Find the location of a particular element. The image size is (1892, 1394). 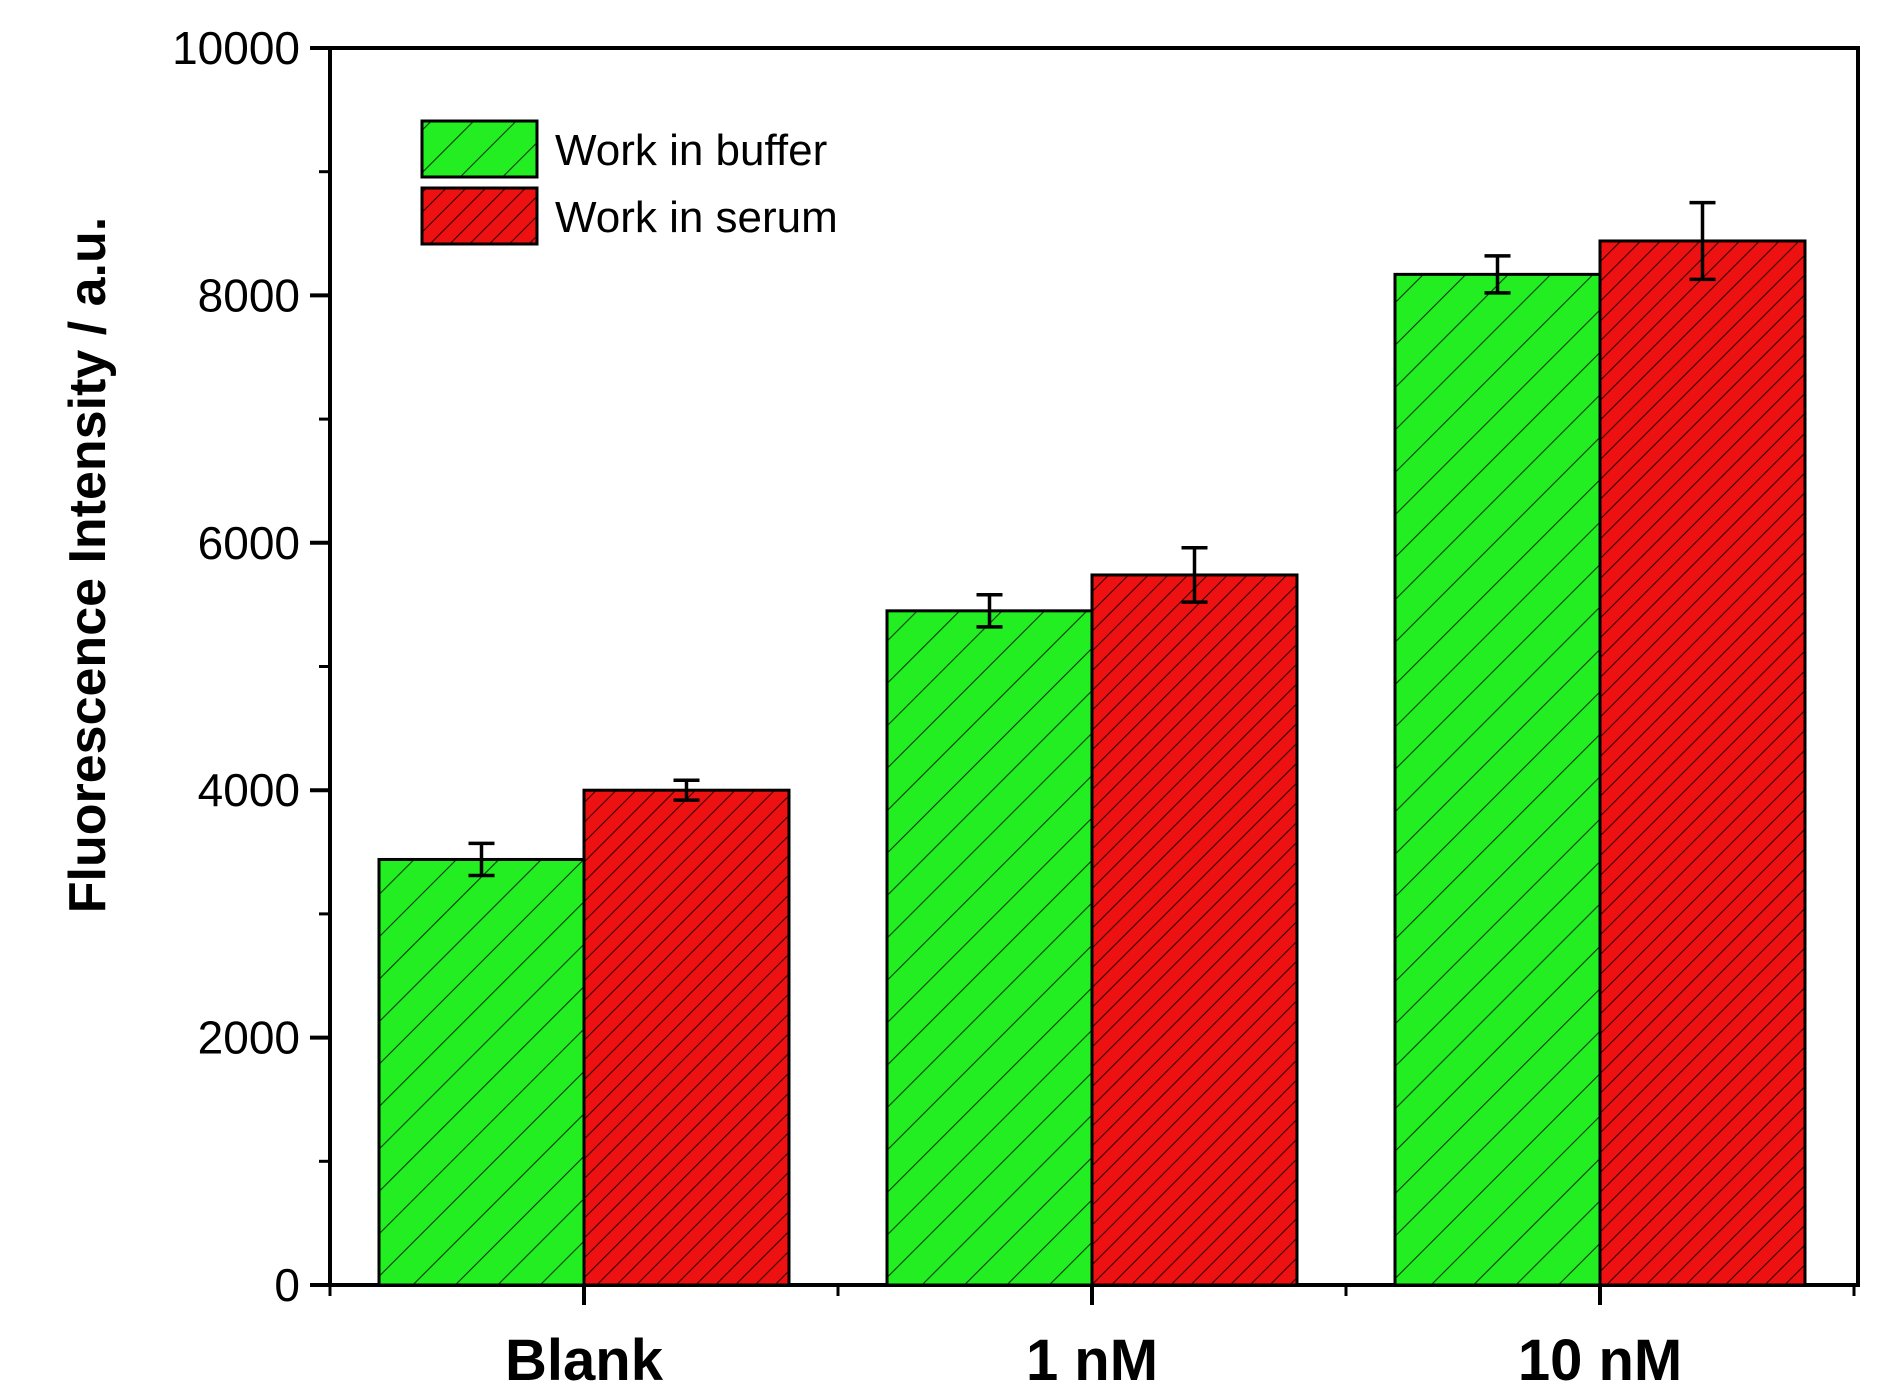

y-tick-label-6000: 6000 is located at coordinates (249, 543).